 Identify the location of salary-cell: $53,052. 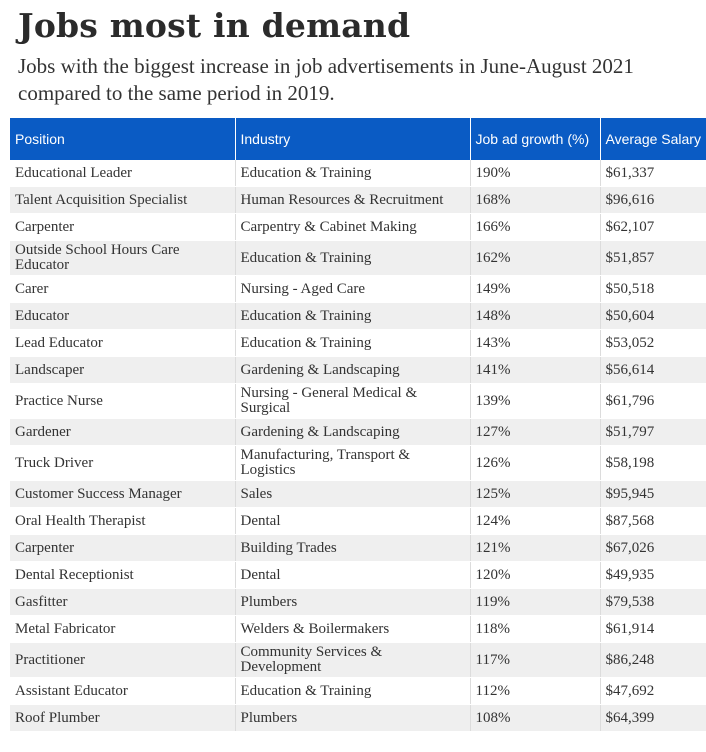
(653, 343).